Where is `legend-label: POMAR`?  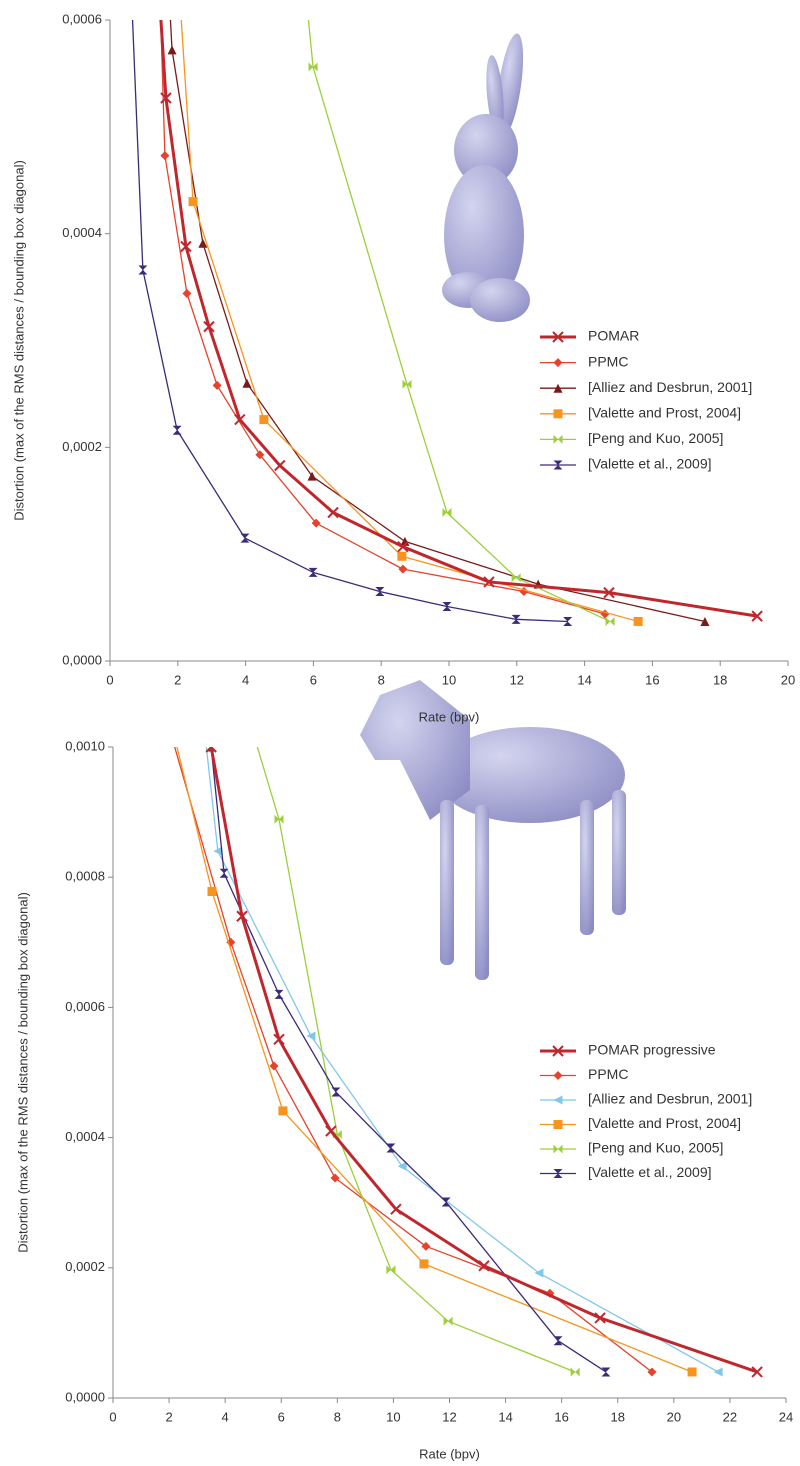 legend-label: POMAR is located at coordinates (613, 336).